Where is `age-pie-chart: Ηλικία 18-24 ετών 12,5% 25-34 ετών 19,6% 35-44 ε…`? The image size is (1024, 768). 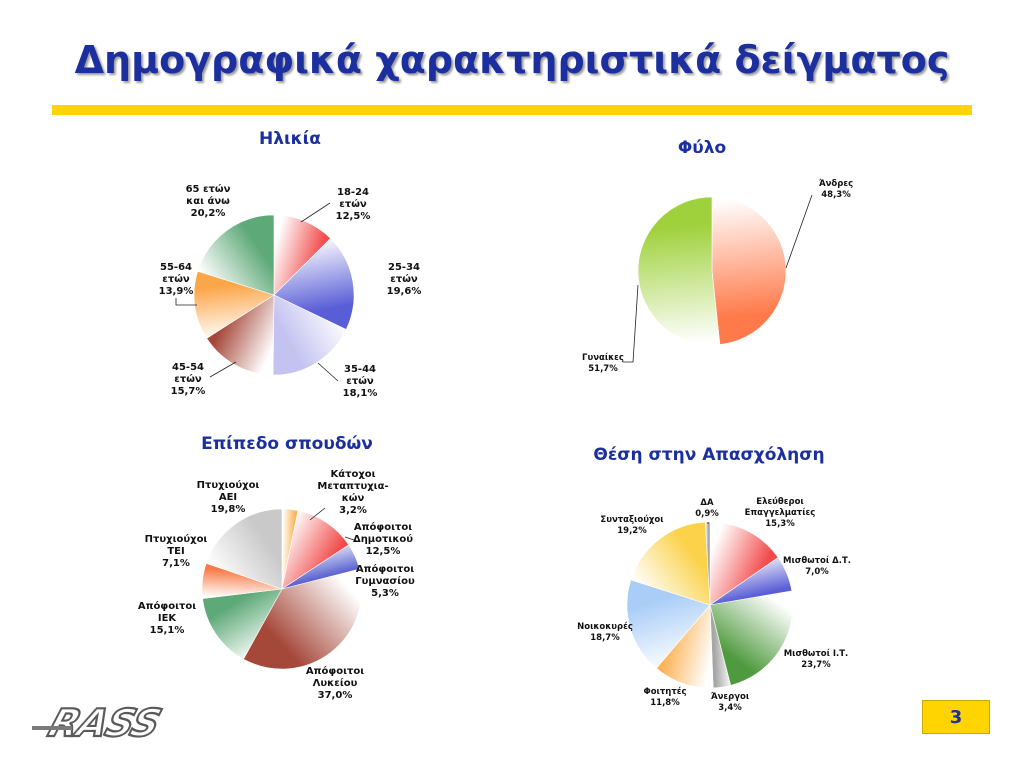
age-pie-chart: Ηλικία 18-24 ετών 12,5% 25-34 ετών 19,6% 35-44 ε… is located at coordinates (290, 264).